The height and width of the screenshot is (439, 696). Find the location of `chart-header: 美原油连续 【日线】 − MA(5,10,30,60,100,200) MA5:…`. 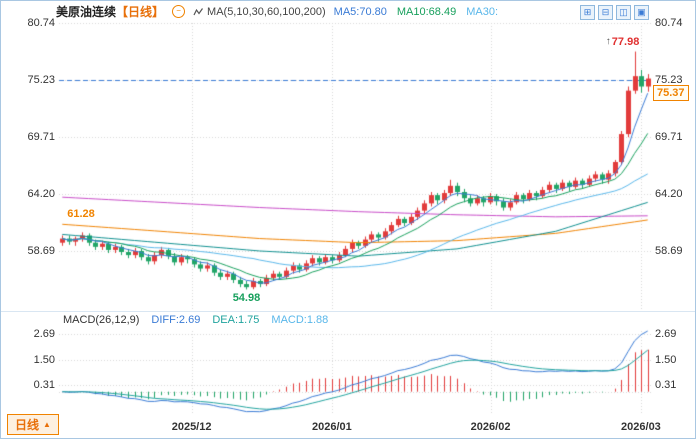

chart-header: 美原油连续 【日线】 − MA(5,10,30,60,100,200) MA5:… is located at coordinates (277, 11).